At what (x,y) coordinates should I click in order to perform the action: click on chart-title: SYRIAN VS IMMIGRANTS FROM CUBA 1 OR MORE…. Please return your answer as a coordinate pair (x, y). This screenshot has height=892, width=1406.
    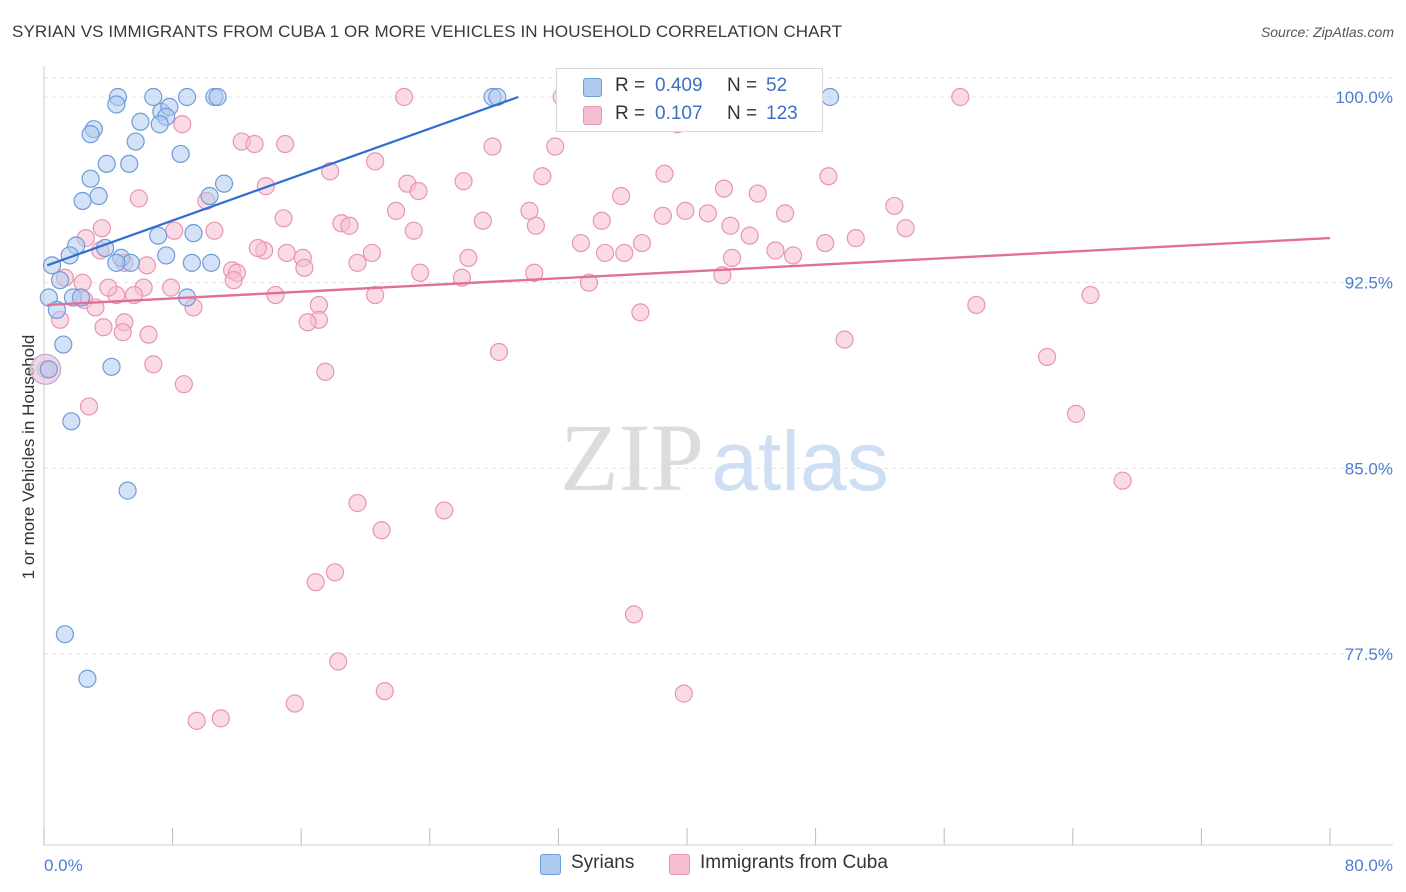
    Looking at the image, I should click on (427, 31).